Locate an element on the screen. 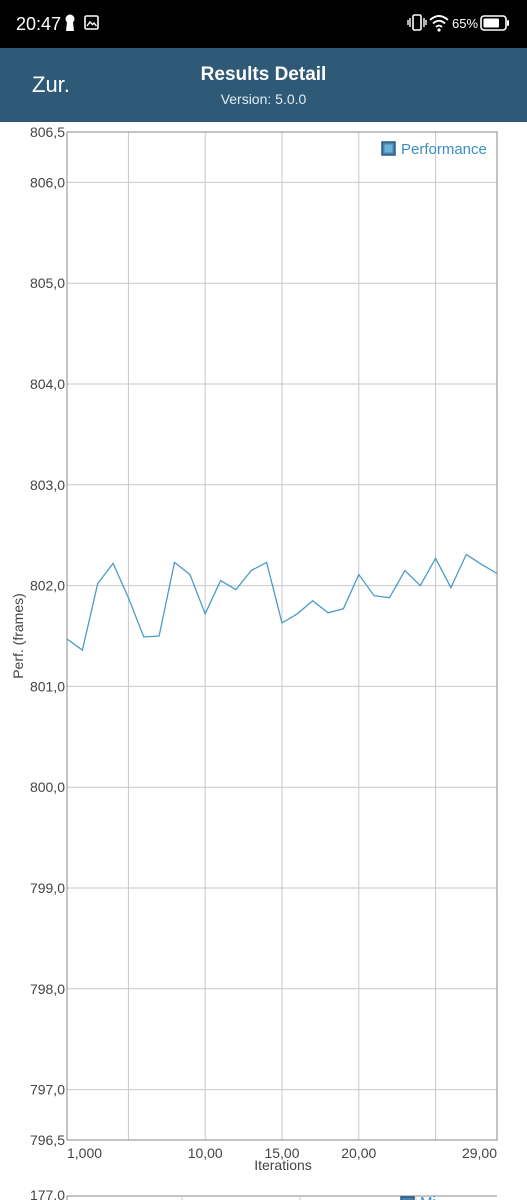 The image size is (527, 1200). battery-icon is located at coordinates (495, 25).